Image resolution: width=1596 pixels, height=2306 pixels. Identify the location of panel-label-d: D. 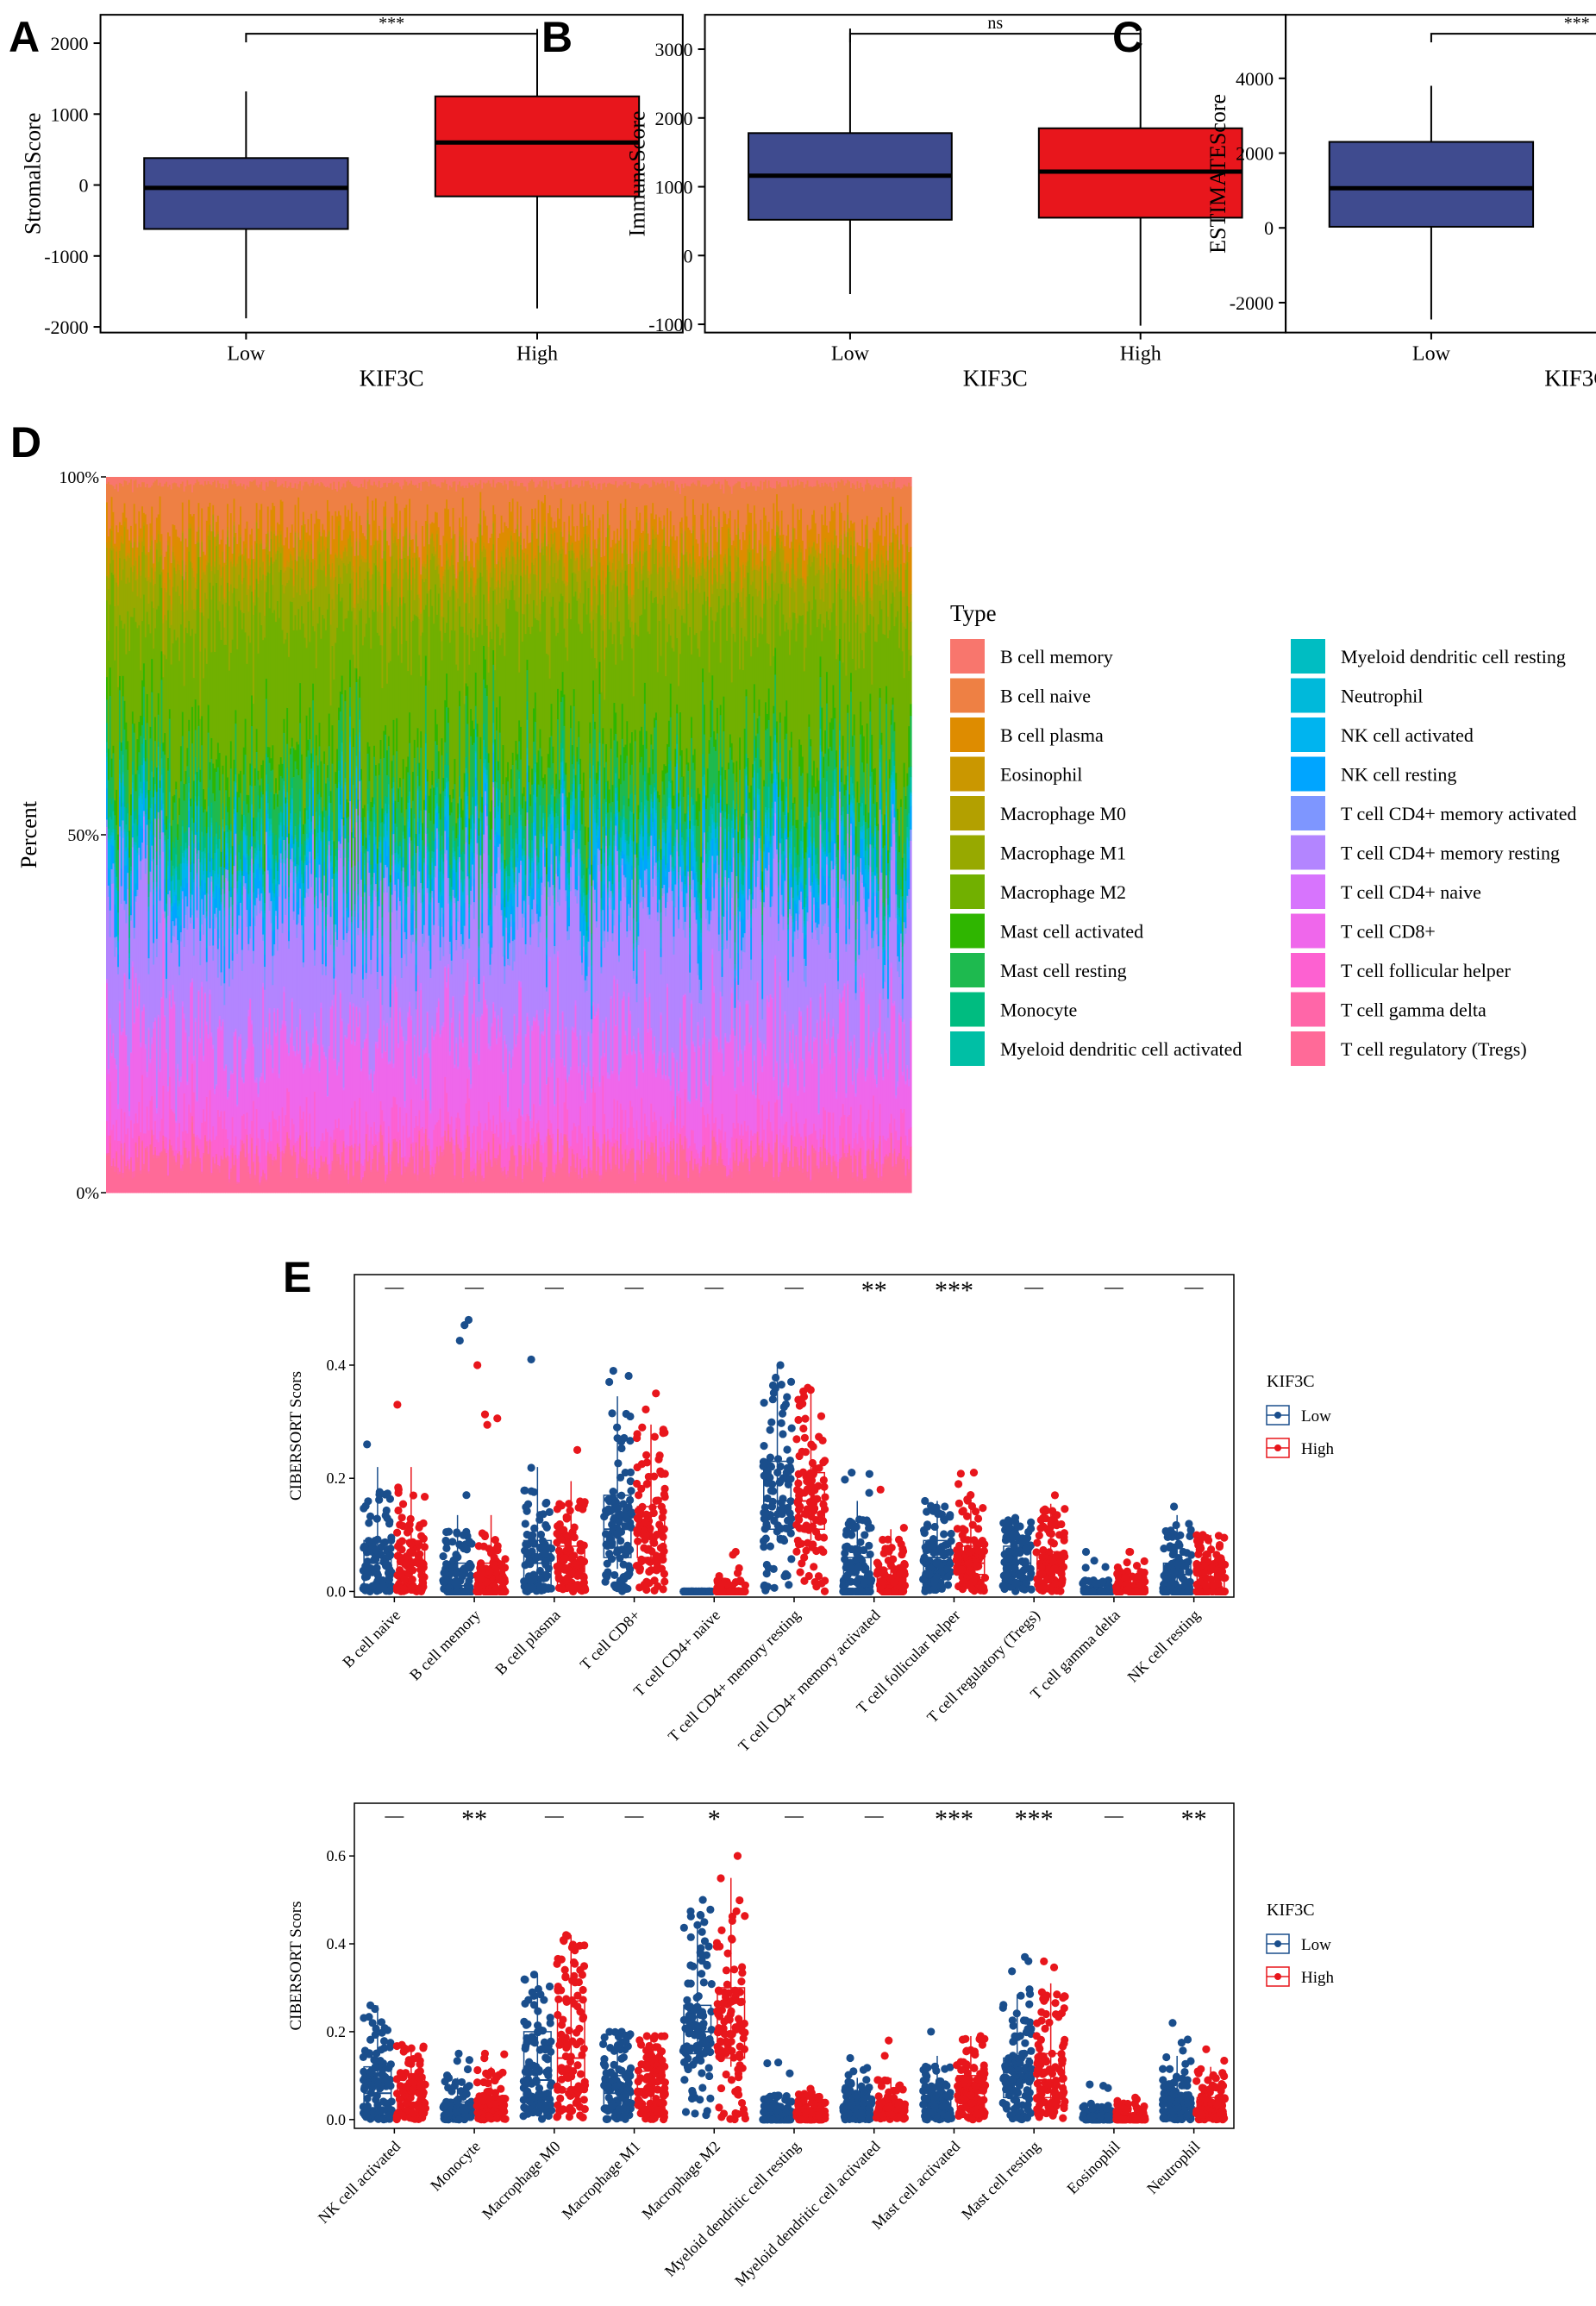
(25, 442).